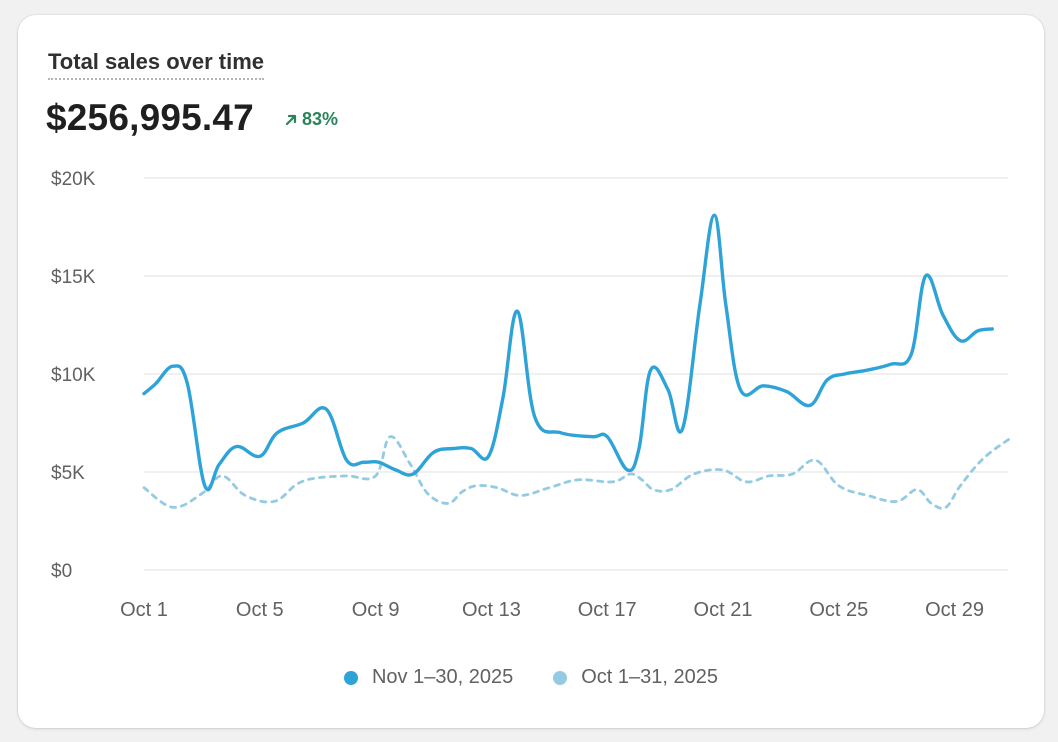 Image resolution: width=1058 pixels, height=742 pixels. What do you see at coordinates (150, 117) in the screenshot?
I see `total-sales-value: $256,995.47` at bounding box center [150, 117].